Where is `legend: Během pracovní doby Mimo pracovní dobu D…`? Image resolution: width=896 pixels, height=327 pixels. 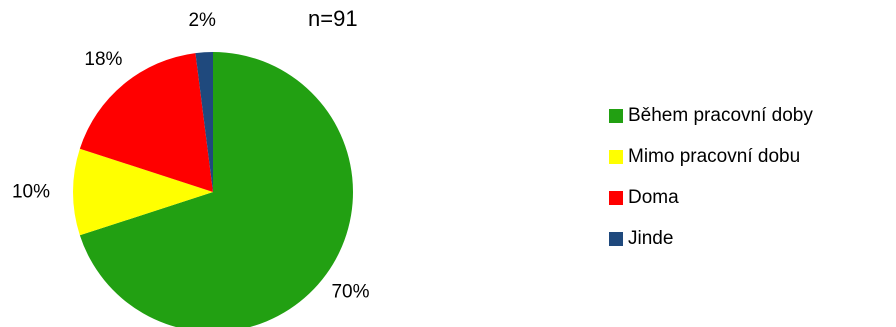
legend: Během pracovní doby Mimo pracovní dobu D… is located at coordinates (711, 187).